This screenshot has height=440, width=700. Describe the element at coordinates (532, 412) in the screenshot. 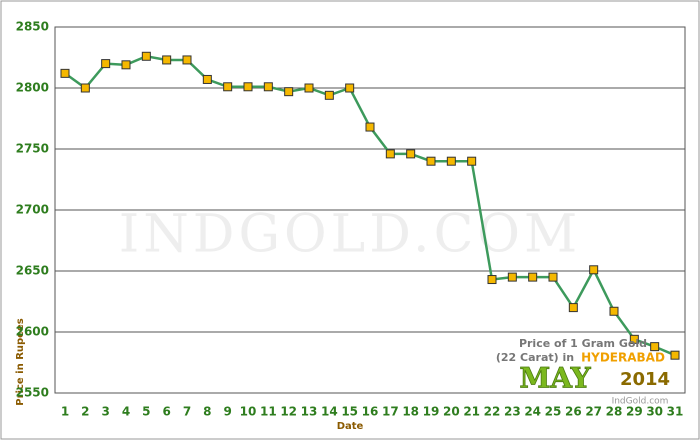

I see `x-tick-label: 24` at that location.